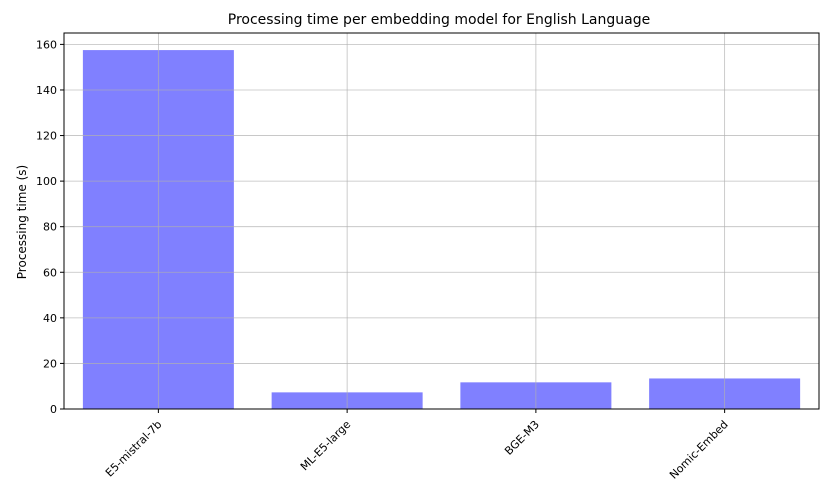  I want to click on y-tick-label: 100, so click(46, 181).